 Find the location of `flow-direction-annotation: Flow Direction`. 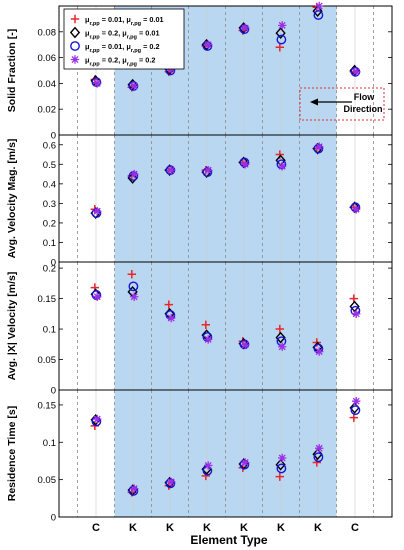

flow-direction-annotation: Flow Direction is located at coordinates (342, 104).